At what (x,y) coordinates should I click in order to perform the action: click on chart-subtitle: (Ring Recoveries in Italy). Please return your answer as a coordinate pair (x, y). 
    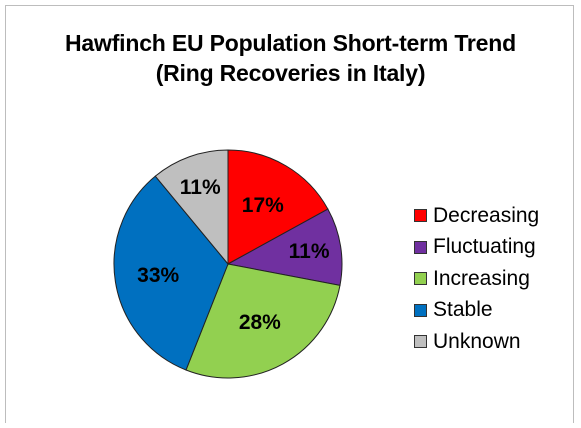
    Looking at the image, I should click on (290, 73).